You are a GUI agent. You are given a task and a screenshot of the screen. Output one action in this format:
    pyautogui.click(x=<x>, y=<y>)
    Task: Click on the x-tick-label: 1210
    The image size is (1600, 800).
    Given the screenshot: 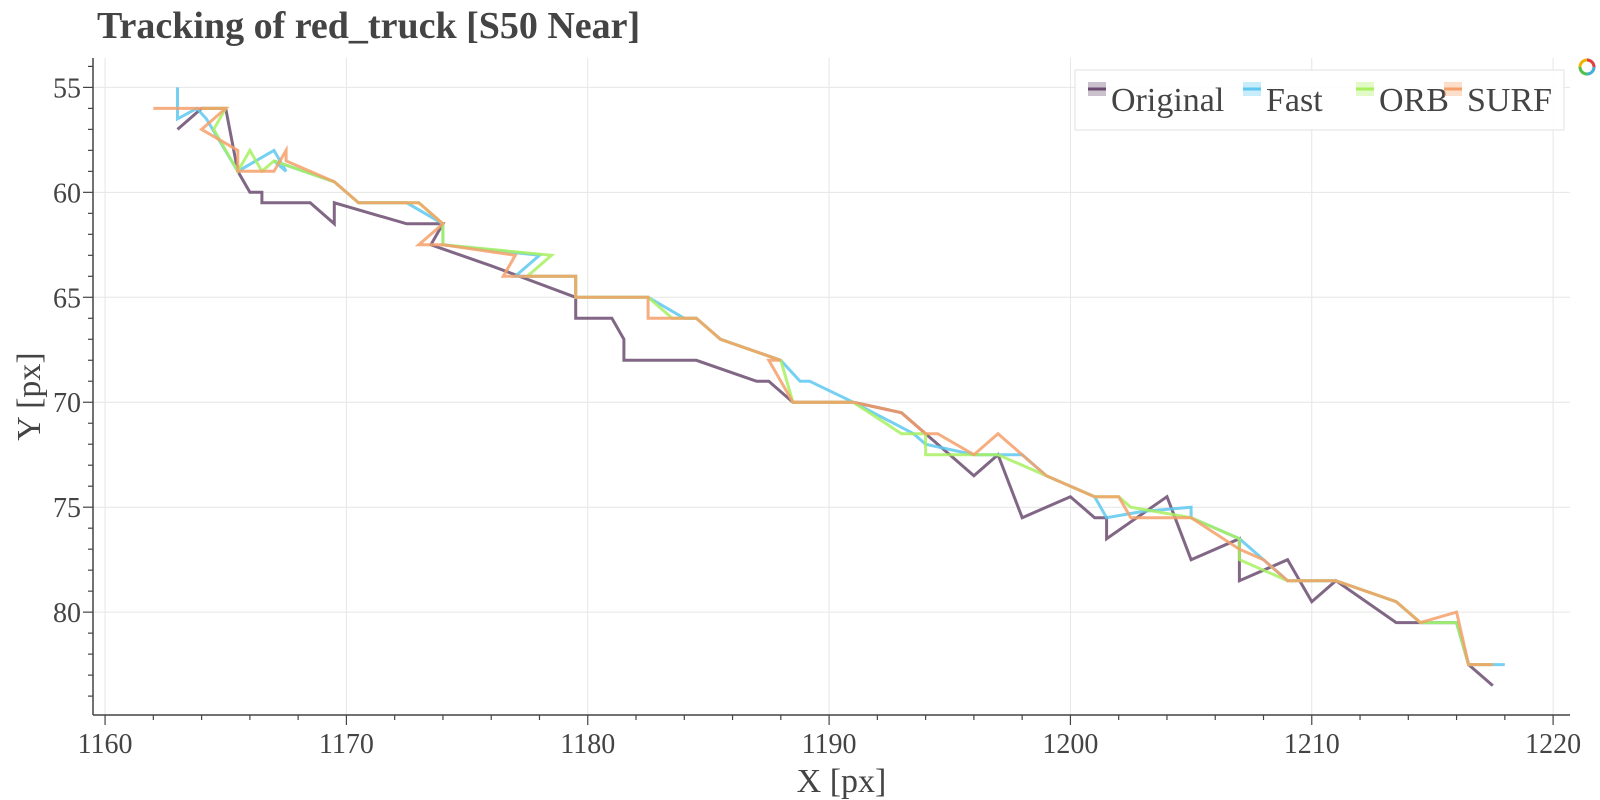 What is the action you would take?
    pyautogui.click(x=1312, y=744)
    